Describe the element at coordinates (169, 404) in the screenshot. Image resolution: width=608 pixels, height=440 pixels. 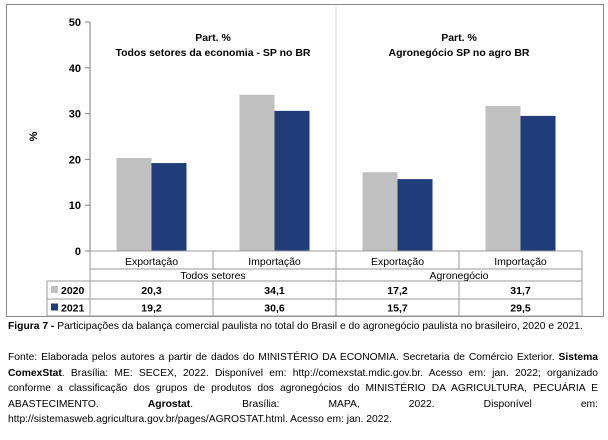
I see `source-name-agrostat: Agrostat` at that location.